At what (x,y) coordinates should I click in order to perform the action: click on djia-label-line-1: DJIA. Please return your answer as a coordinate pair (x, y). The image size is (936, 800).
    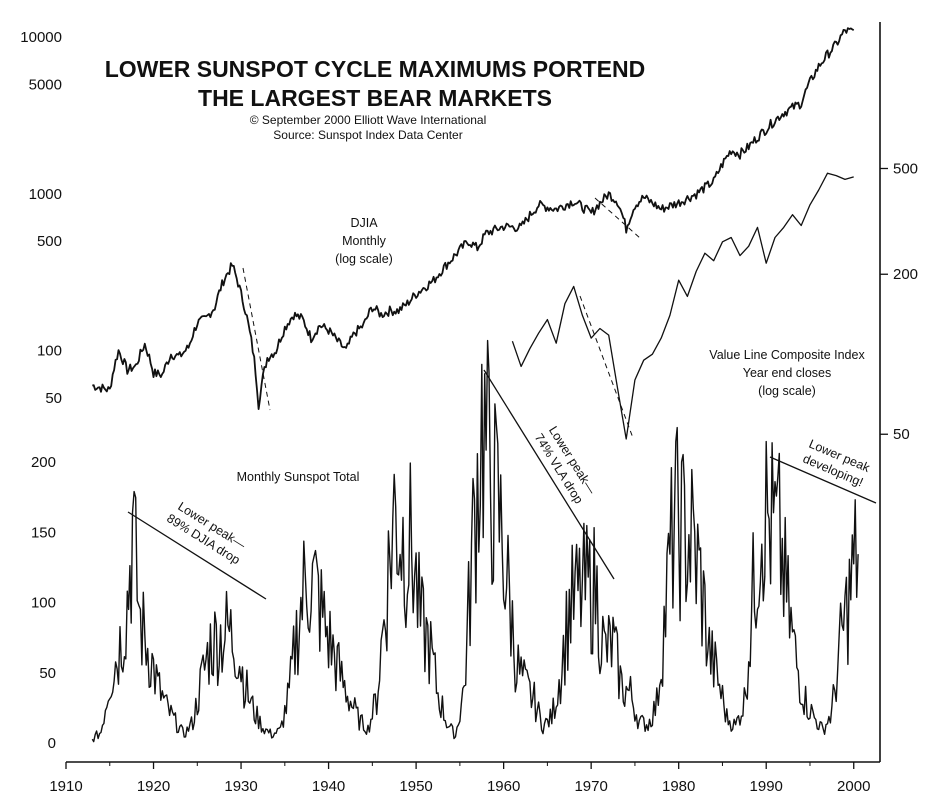
    Looking at the image, I should click on (364, 223).